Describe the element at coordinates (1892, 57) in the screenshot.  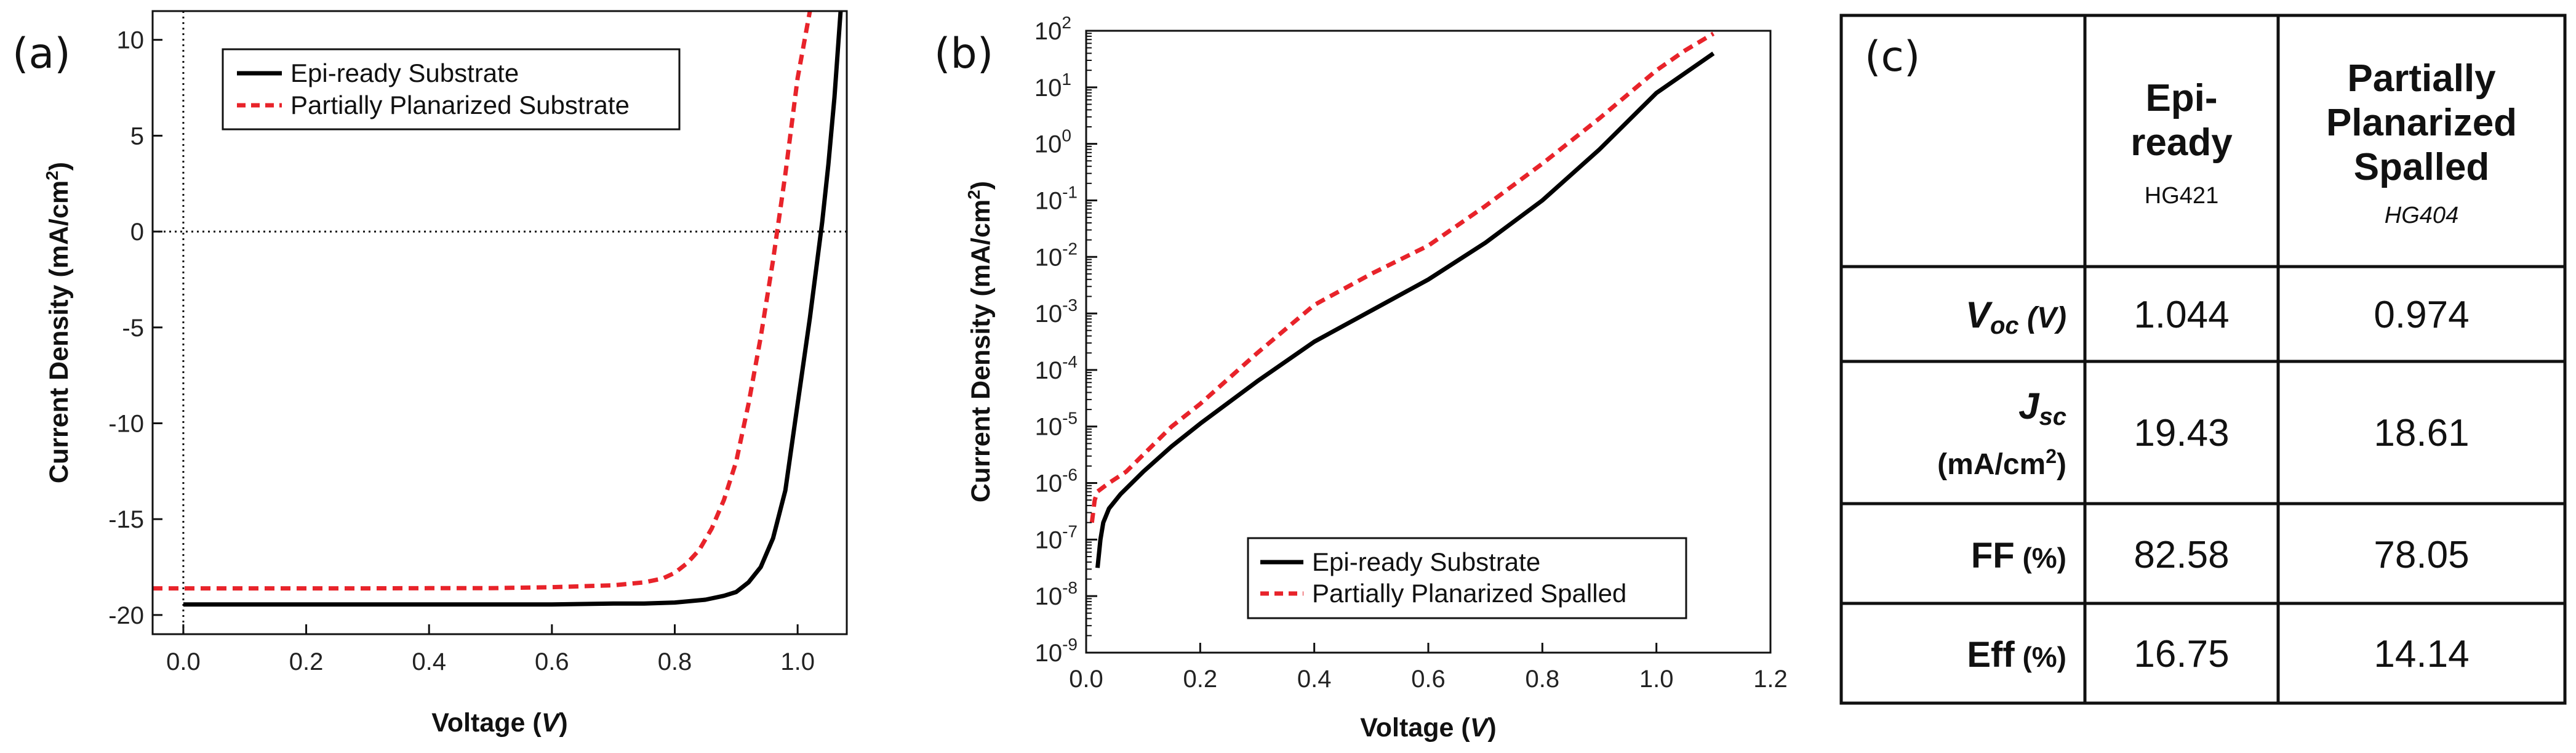
I see `panel-c-label: (c)` at that location.